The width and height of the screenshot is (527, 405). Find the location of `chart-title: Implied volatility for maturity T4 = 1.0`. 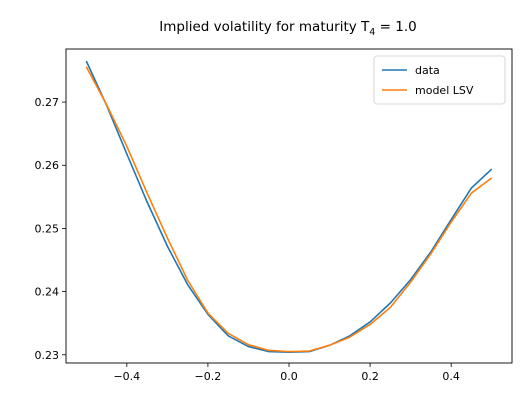

chart-title: Implied volatility for maturity T4 = 1.0 is located at coordinates (287, 28).